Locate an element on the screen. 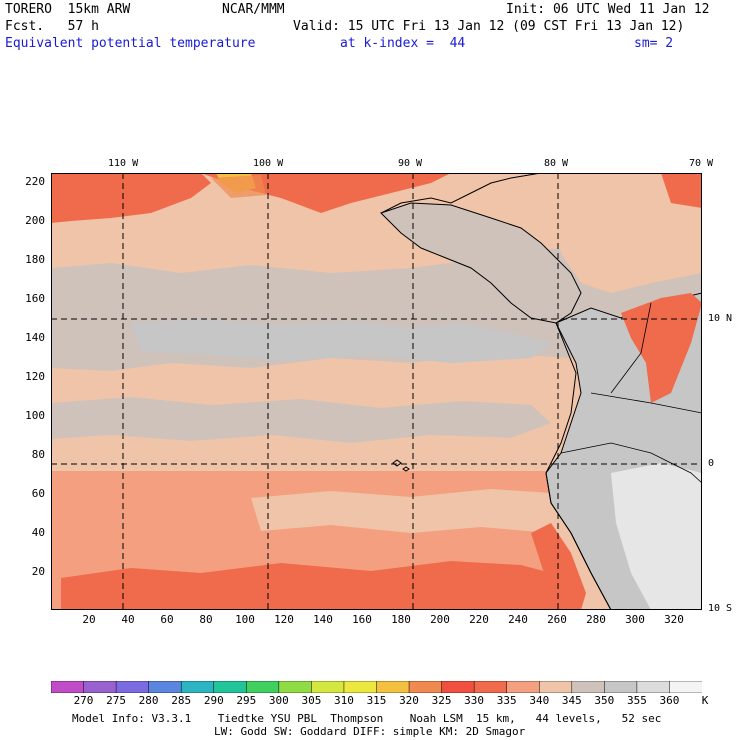 The width and height of the screenshot is (740, 740). y-tick-60: 60 is located at coordinates (38, 493).